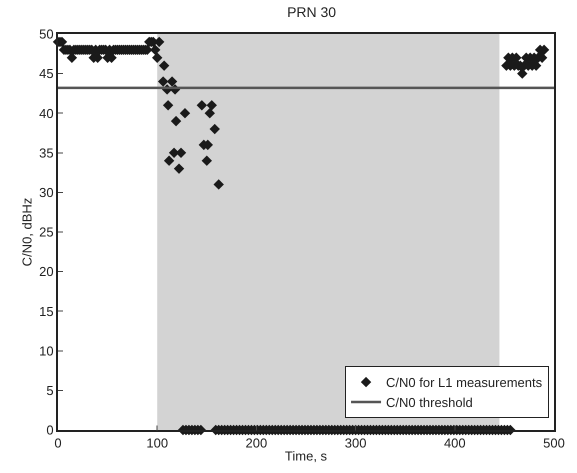  I want to click on y-tick-label: 40, so click(46, 113).